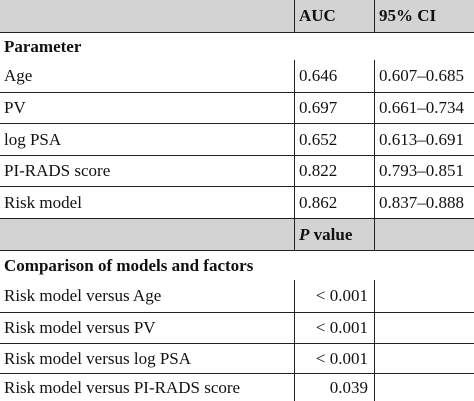  What do you see at coordinates (129, 265) in the screenshot?
I see `section-title-comparison: Comparison of models and factors` at bounding box center [129, 265].